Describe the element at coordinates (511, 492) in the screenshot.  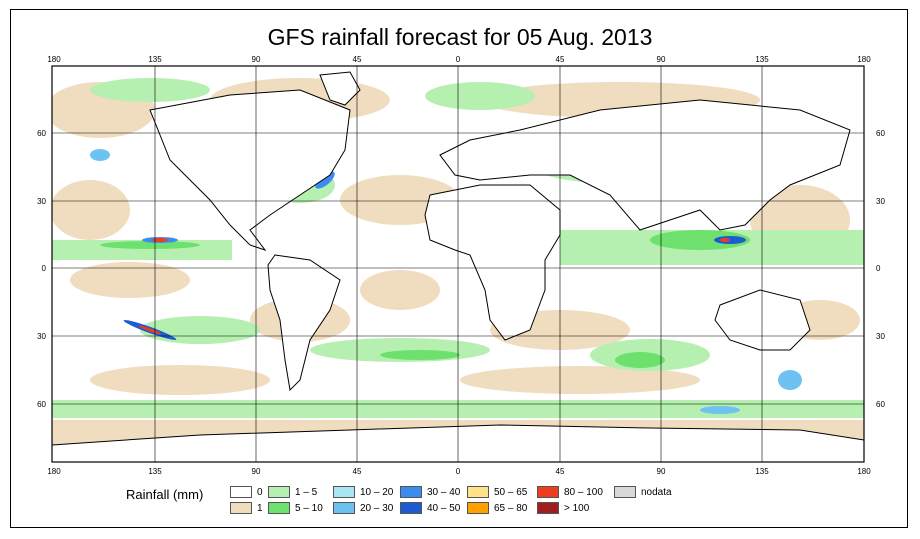
I see `legend-label: 50 – 65` at that location.